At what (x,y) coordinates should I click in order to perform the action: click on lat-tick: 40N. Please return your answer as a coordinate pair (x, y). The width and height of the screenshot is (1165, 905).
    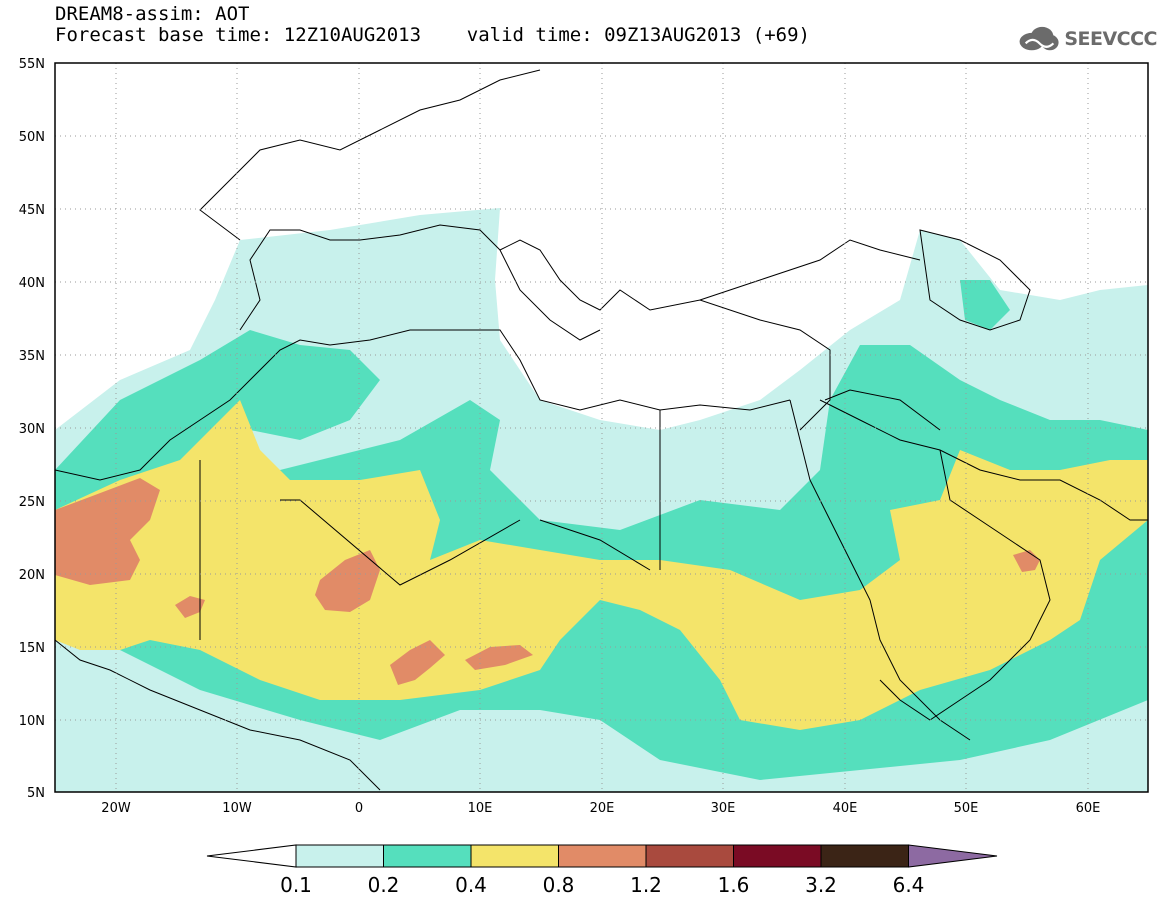
    Looking at the image, I should click on (32, 283).